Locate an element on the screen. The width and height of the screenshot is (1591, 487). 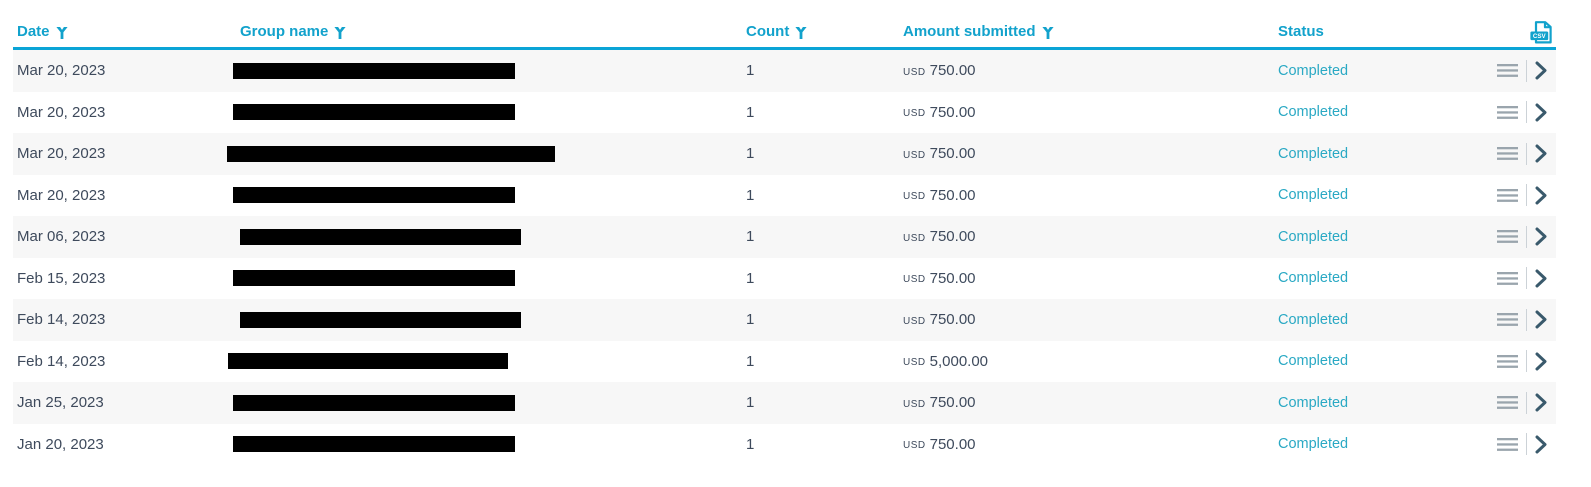
date-value: Jan 25, 2023 is located at coordinates (60, 403).